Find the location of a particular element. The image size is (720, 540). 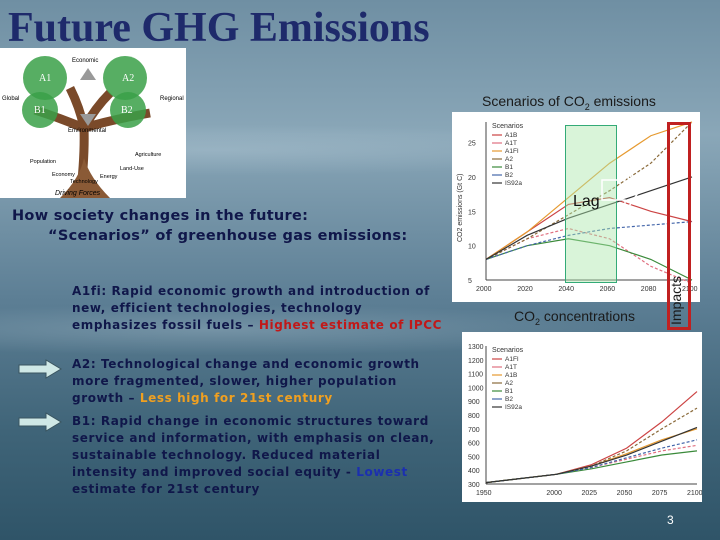

heading-line-2: “Scenarios” of greenhouse gas emissions: is located at coordinates (228, 236).